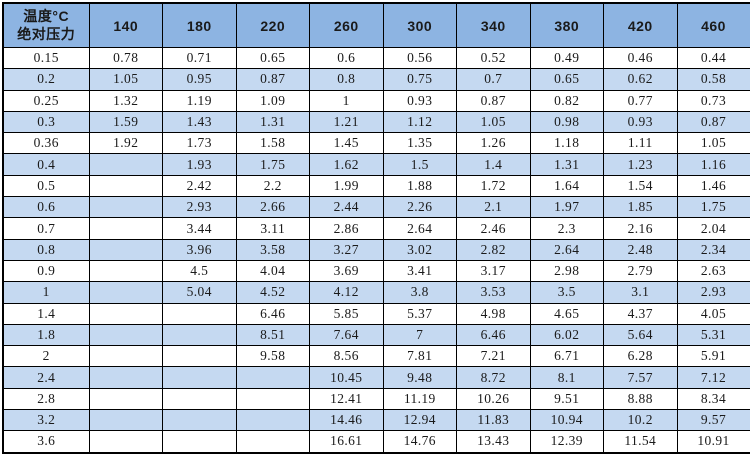  What do you see at coordinates (713, 186) in the screenshot?
I see `data-cell: 1.46` at bounding box center [713, 186].